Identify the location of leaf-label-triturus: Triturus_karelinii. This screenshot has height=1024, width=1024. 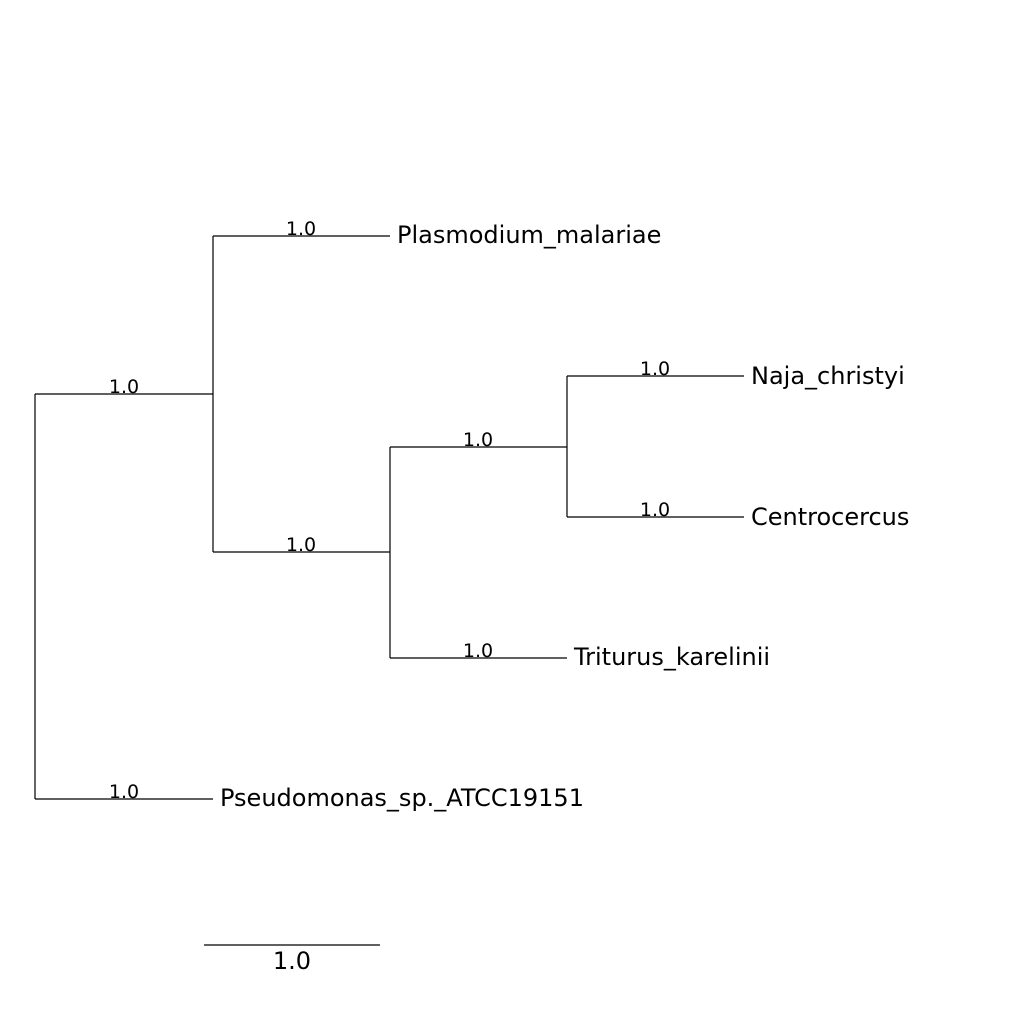
(671, 657).